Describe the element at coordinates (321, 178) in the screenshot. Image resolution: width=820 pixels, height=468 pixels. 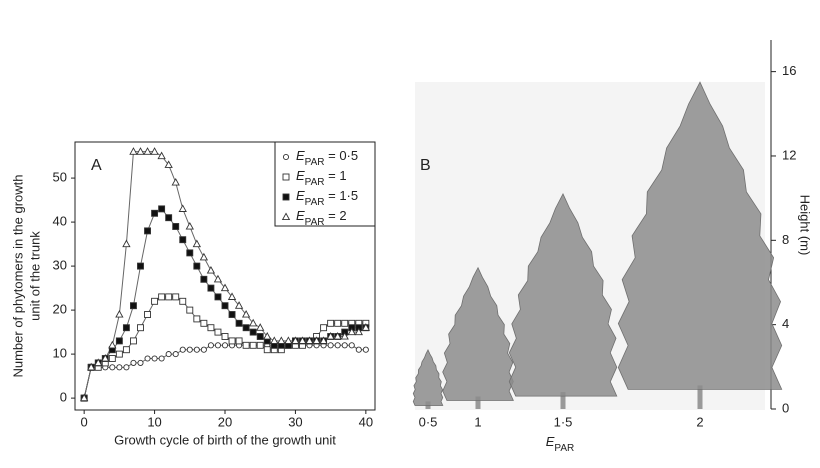
I see `legend-label: EPAR = 1` at that location.